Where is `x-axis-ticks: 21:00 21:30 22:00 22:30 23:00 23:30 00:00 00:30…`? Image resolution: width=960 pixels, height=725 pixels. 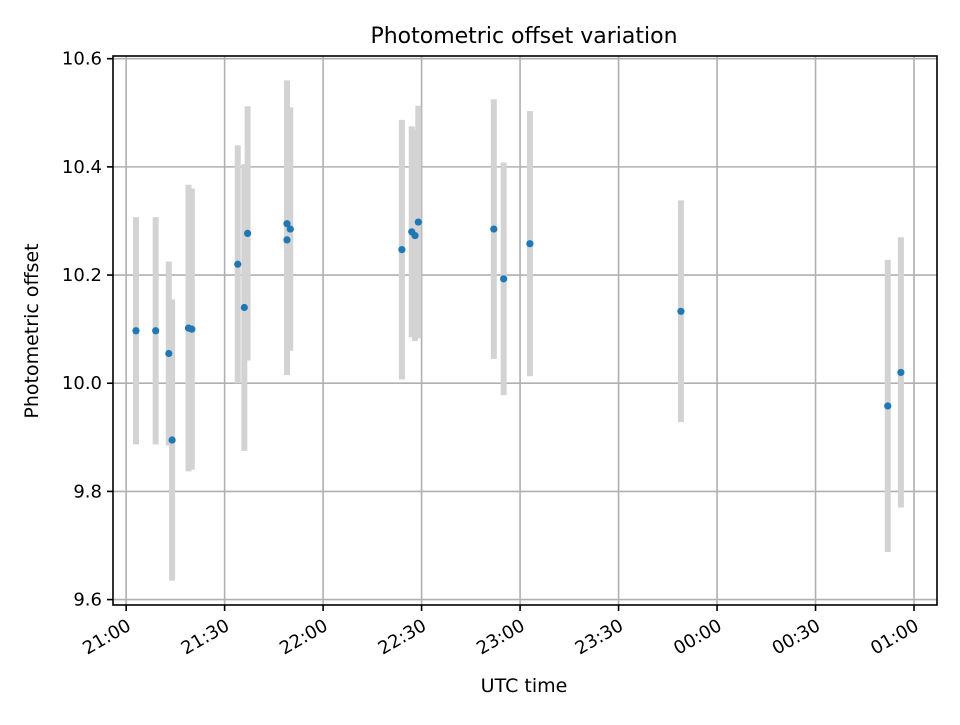 x-axis-ticks: 21:00 21:30 22:00 22:30 23:00 23:30 00:00 00:30… is located at coordinates (501, 632).